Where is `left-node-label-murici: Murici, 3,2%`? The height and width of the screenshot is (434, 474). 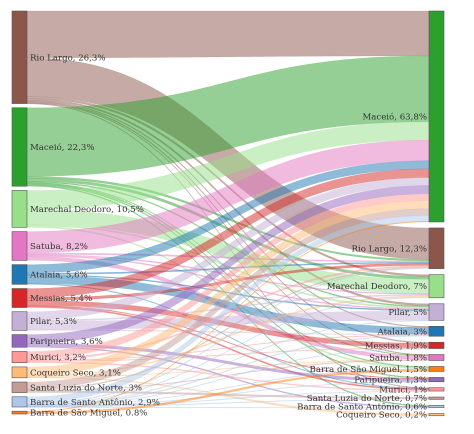 left-node-label-murici: Murici, 3,2% is located at coordinates (58, 358).